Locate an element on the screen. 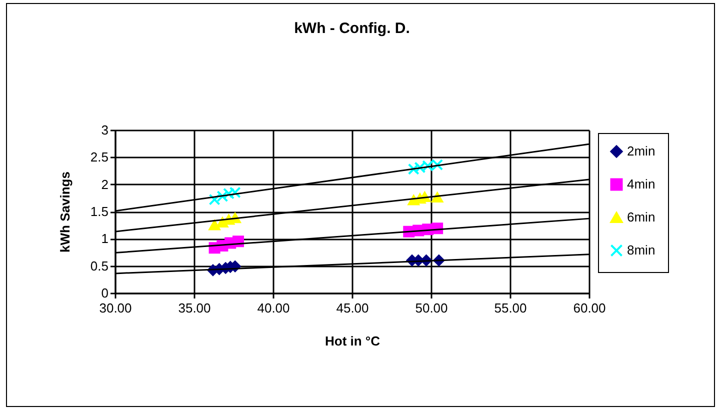 The height and width of the screenshot is (411, 721). y-tick-label: 0.5 is located at coordinates (99, 266).